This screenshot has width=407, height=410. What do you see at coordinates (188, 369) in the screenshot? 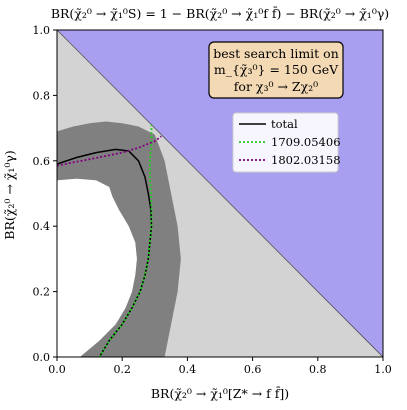
I see `x-tick-label: 0.4` at bounding box center [188, 369].